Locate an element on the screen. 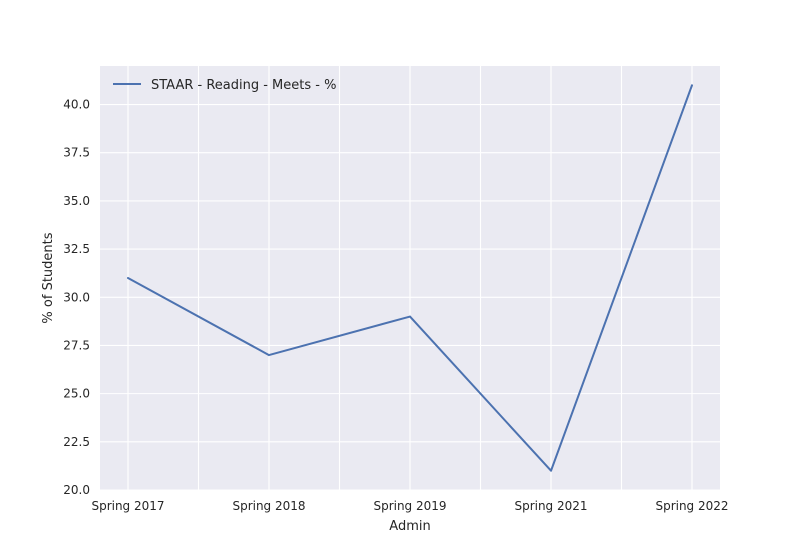  y-tick-label: 30.0 is located at coordinates (76, 297).